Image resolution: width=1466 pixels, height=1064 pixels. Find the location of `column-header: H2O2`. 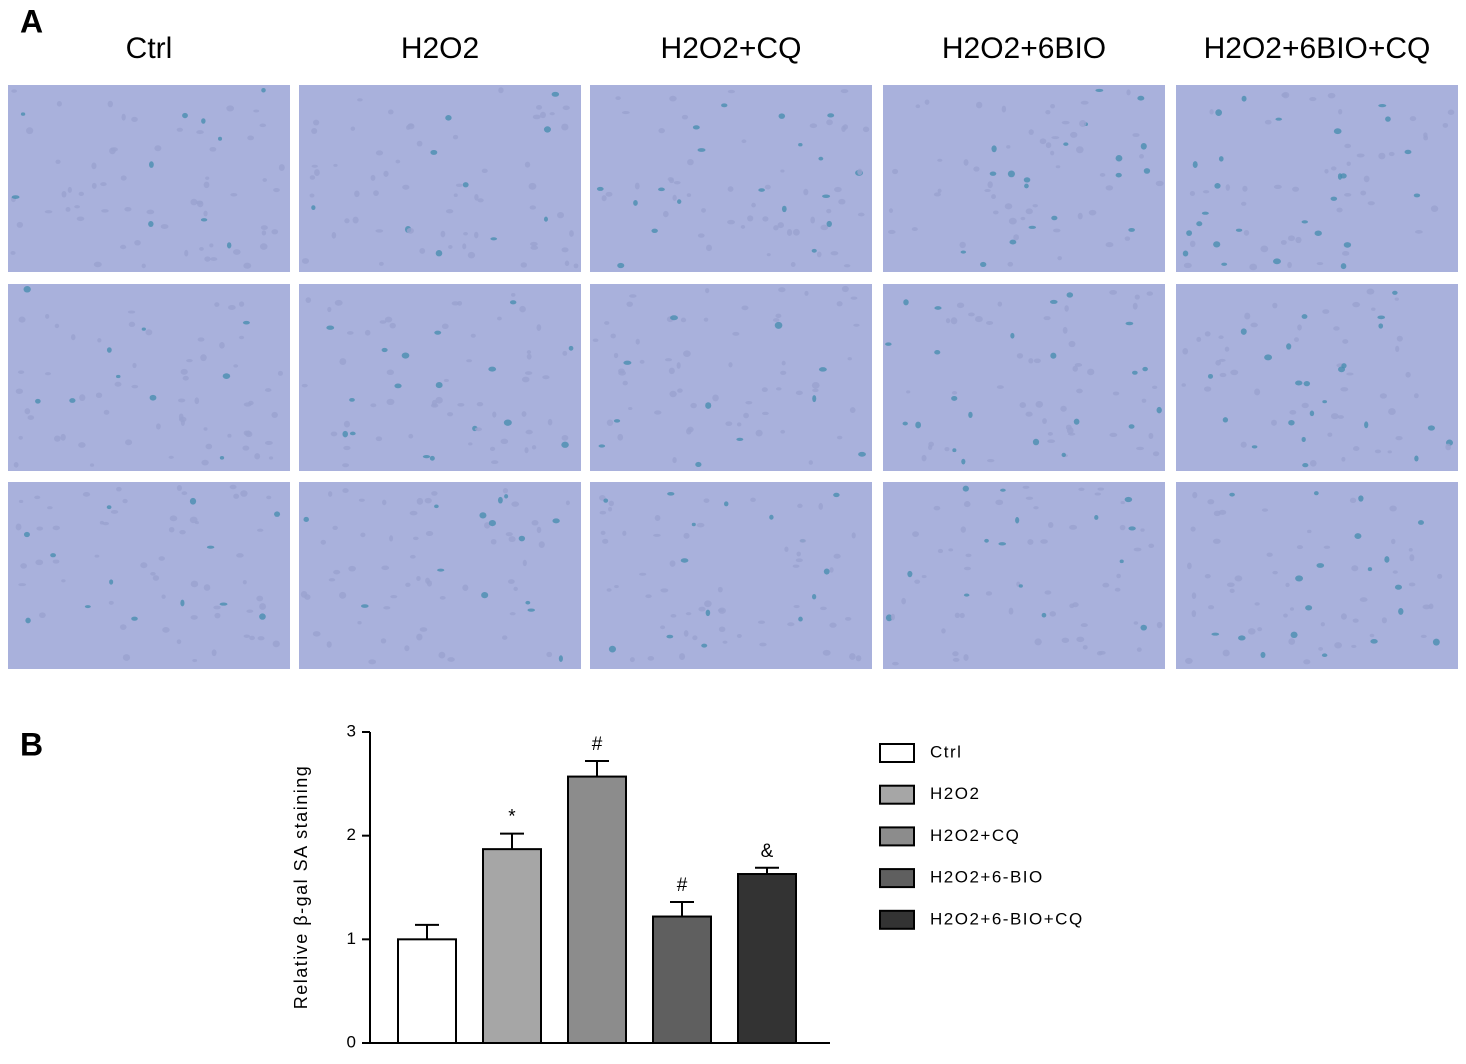

column-header: H2O2 is located at coordinates (440, 48).